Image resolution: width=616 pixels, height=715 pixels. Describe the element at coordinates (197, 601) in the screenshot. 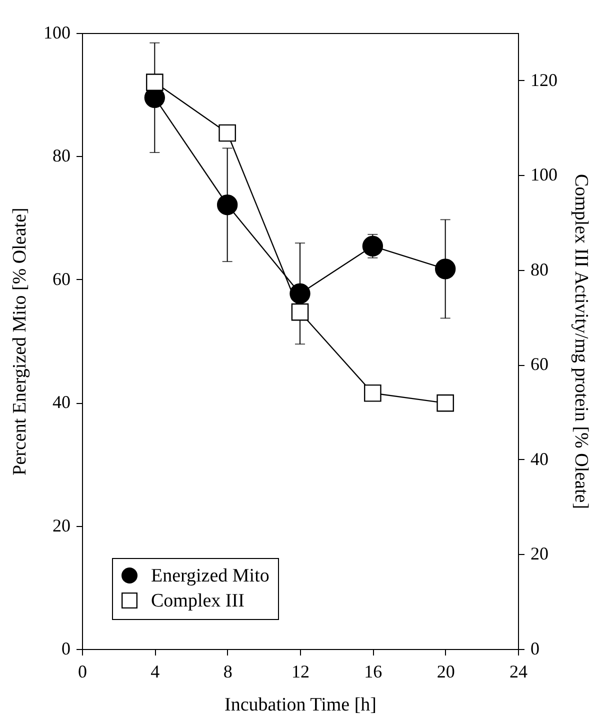

I see `legend-label: Complex III` at that location.